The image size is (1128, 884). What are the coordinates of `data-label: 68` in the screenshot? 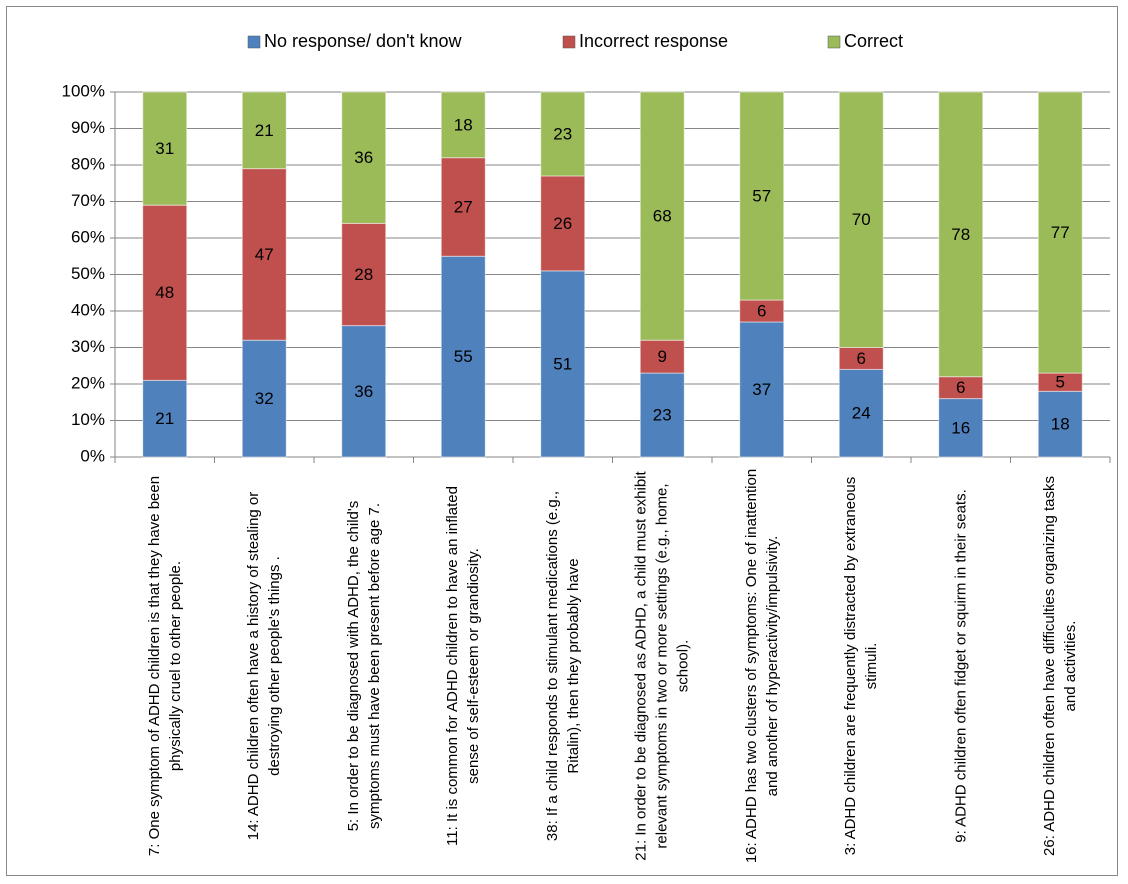 It's located at (662, 216).